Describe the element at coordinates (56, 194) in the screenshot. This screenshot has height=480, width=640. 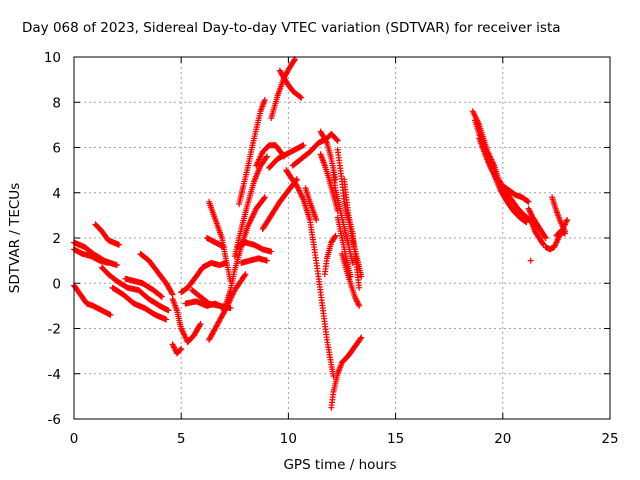
I see `y-tick-label: 4` at that location.